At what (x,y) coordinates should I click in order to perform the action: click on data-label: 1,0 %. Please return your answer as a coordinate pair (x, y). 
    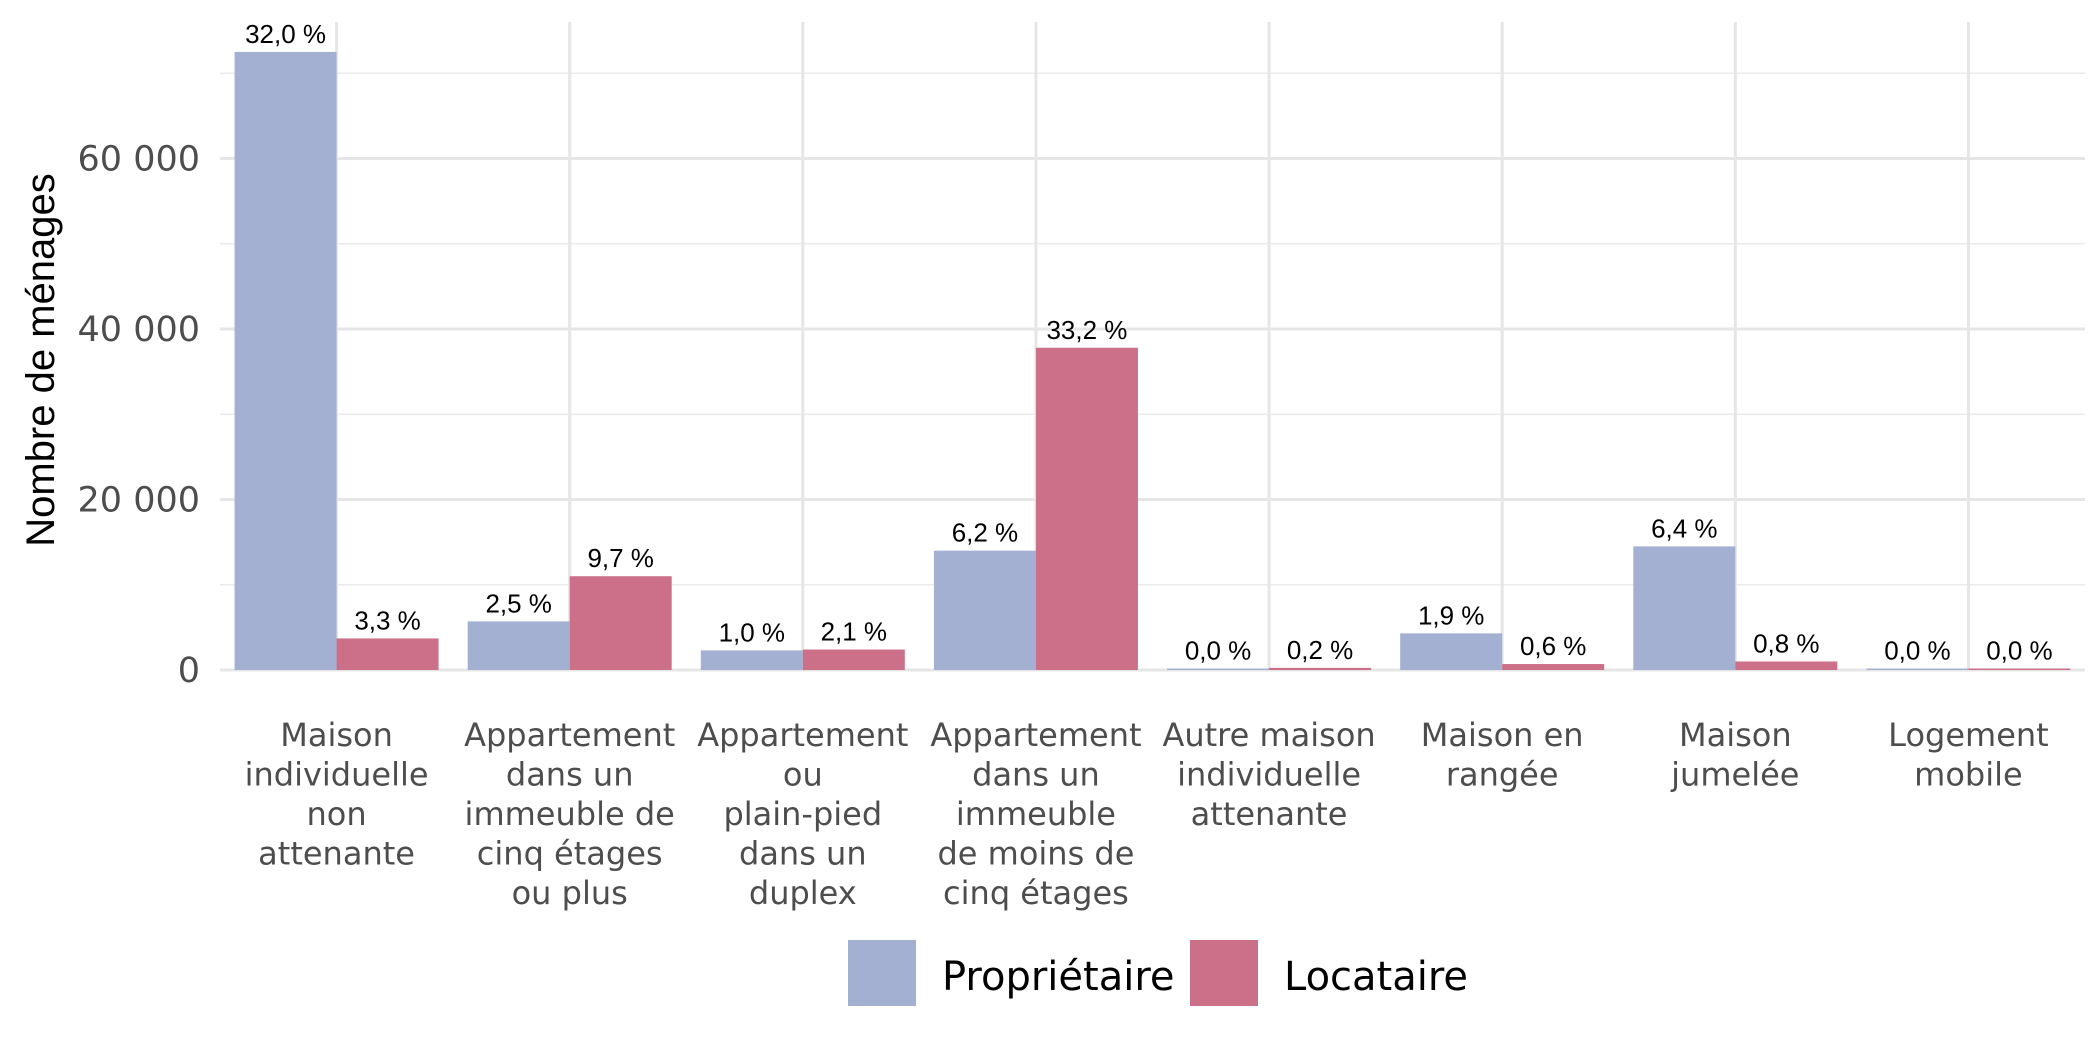
    Looking at the image, I should click on (752, 632).